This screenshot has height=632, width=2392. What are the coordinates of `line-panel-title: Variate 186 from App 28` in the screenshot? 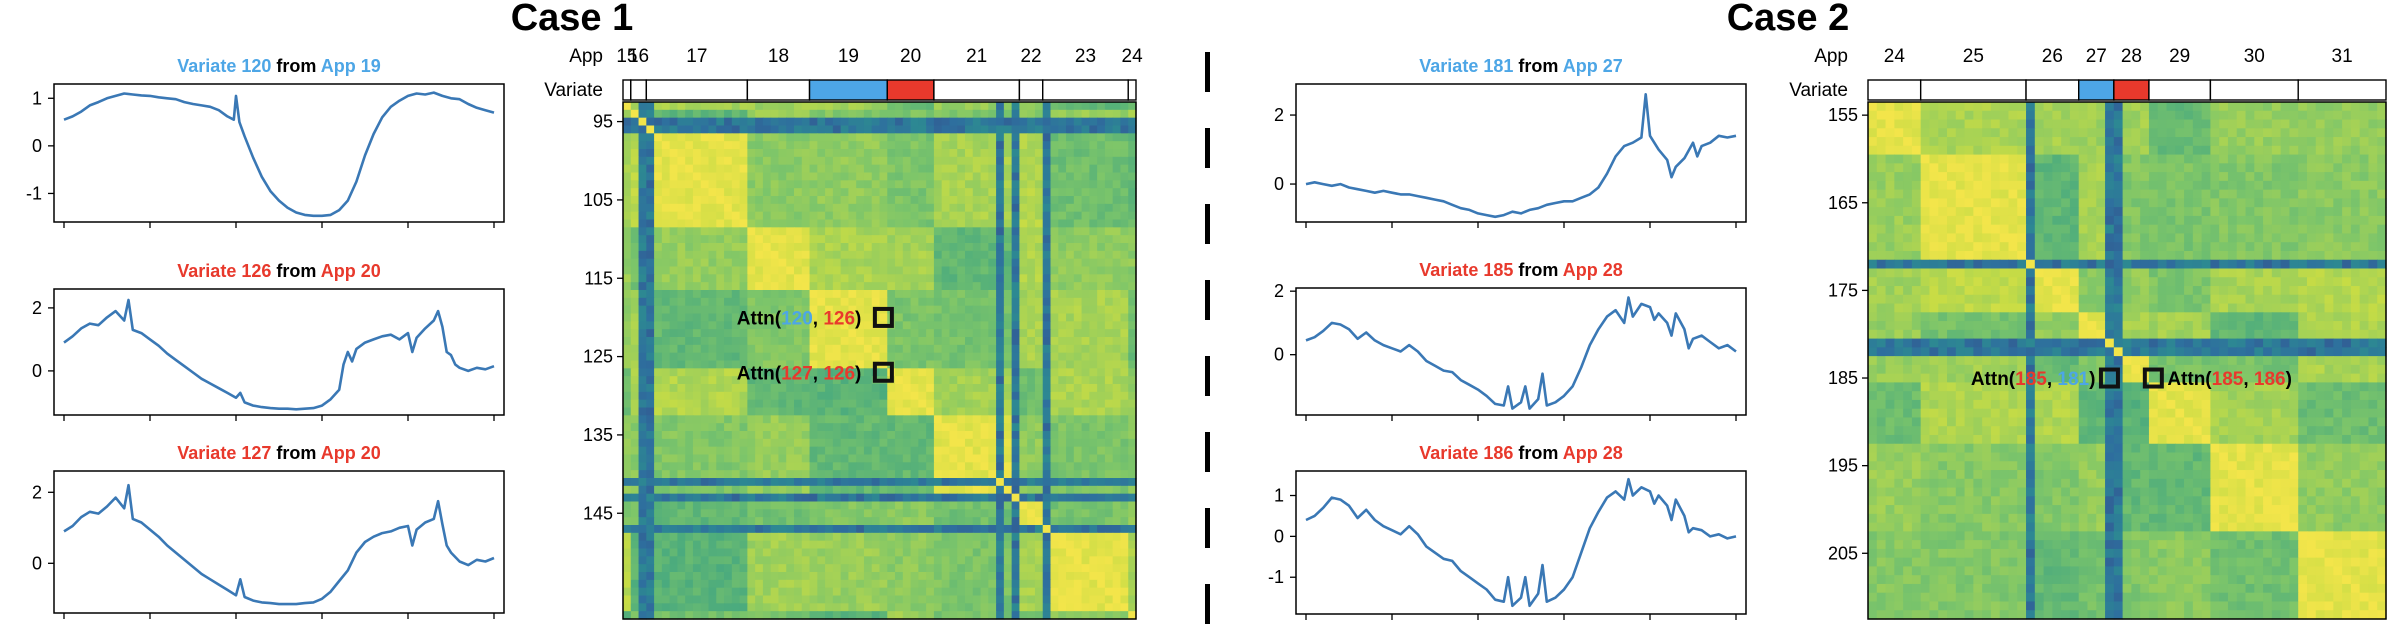 It's located at (1520, 453).